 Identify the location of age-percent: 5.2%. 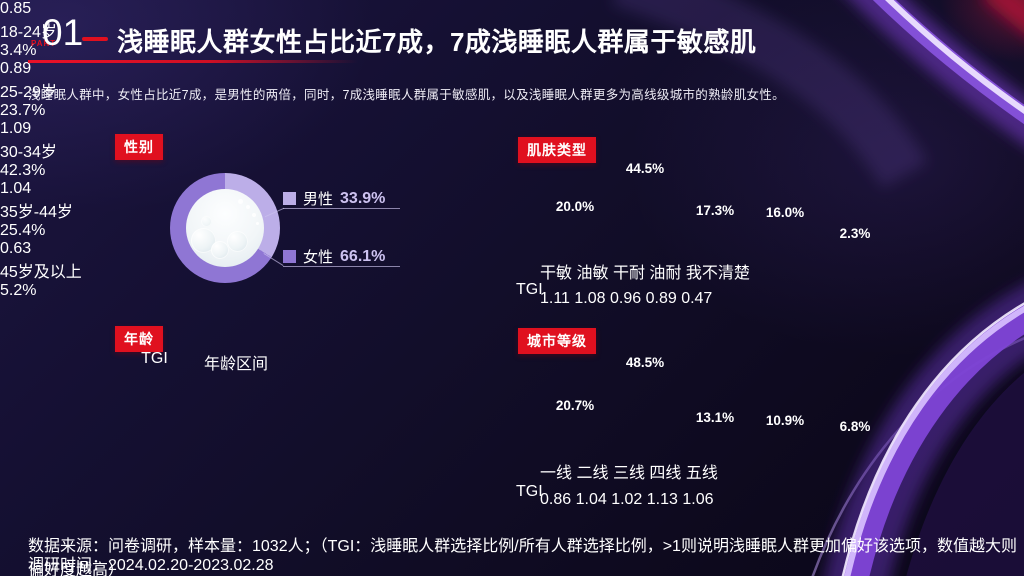
(18, 290).